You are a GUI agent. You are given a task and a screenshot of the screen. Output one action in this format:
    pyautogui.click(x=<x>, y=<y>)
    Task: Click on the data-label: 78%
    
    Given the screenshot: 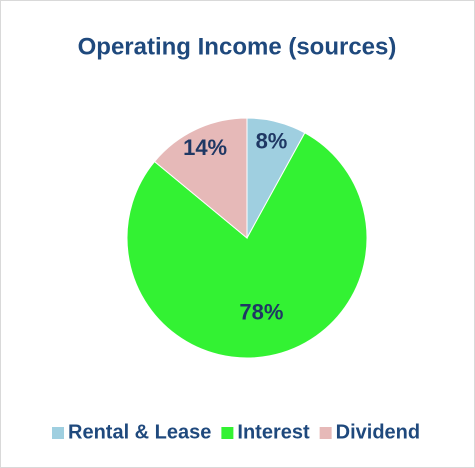 What is the action you would take?
    pyautogui.click(x=261, y=311)
    